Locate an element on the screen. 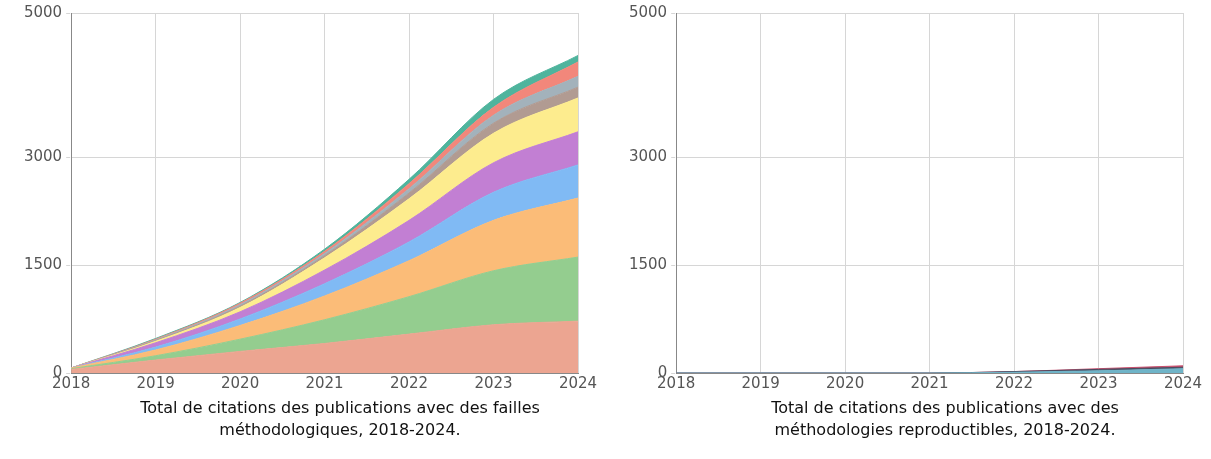 This screenshot has height=459, width=1211. text: Total de citations des publications avec des failles méthodologiques, 2018-2024. is located at coordinates (340, 419).